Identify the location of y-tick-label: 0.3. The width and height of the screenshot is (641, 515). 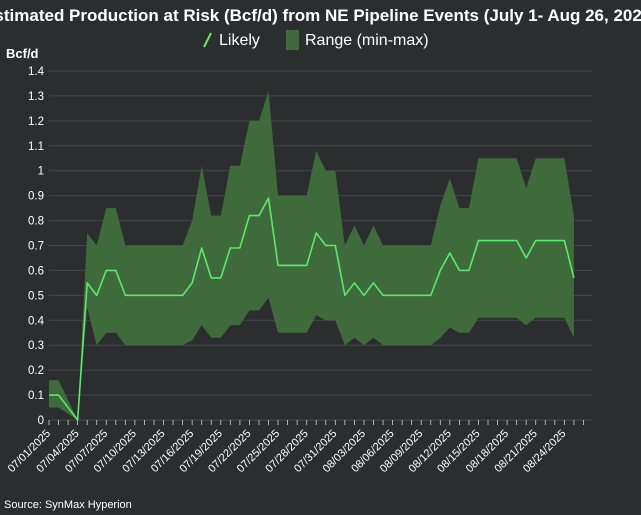
(36, 346).